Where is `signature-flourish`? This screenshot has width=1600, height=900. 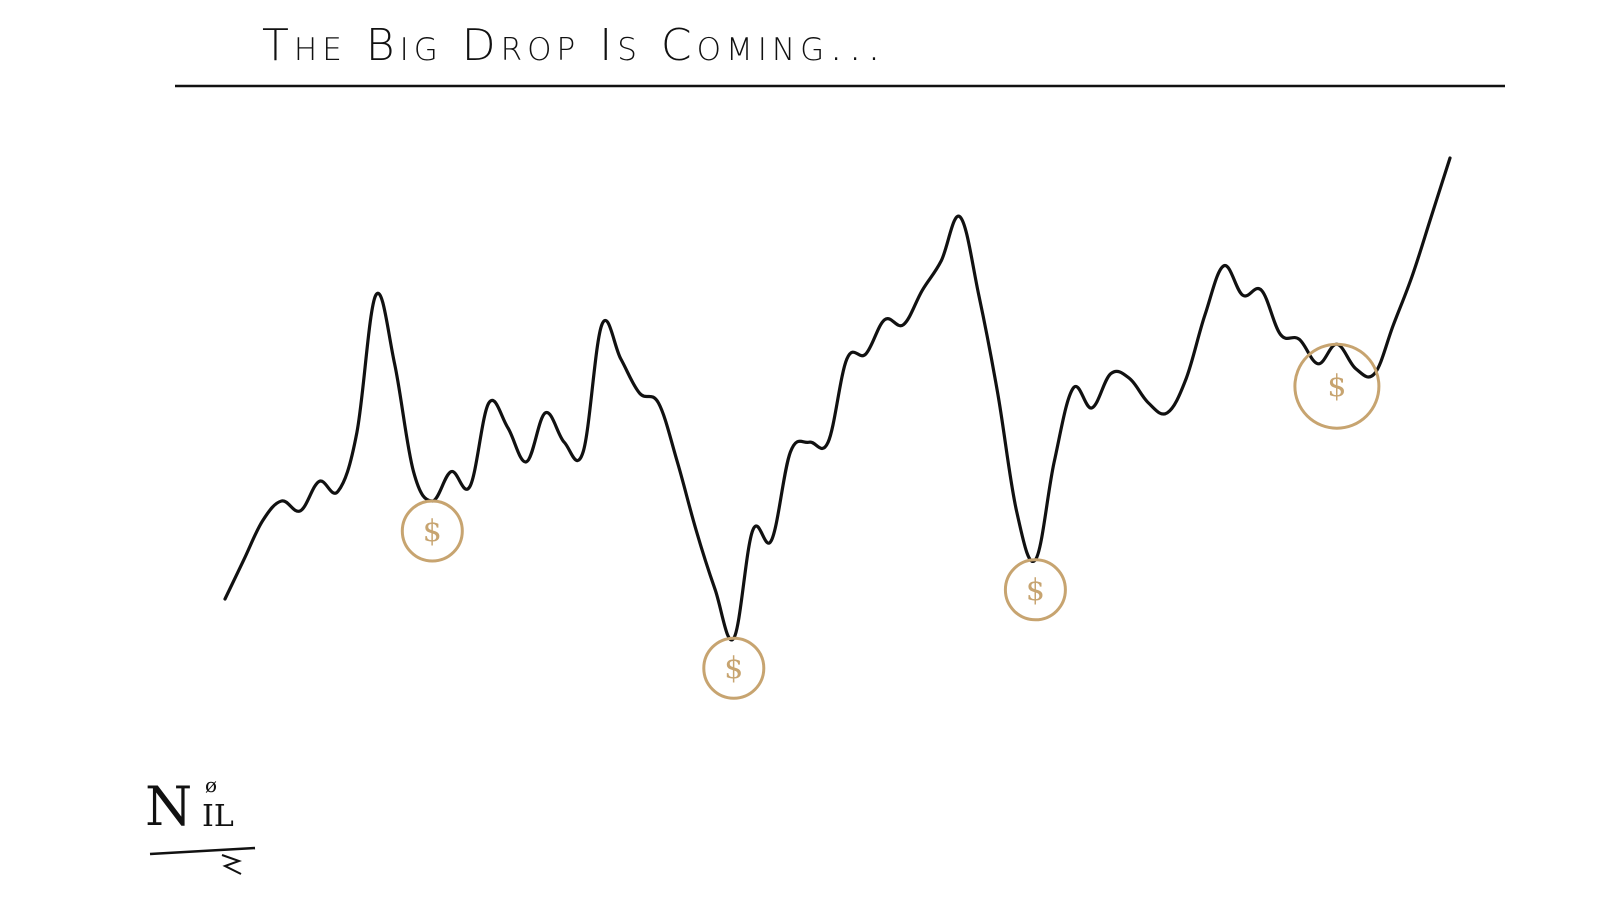
signature-flourish is located at coordinates (231, 864).